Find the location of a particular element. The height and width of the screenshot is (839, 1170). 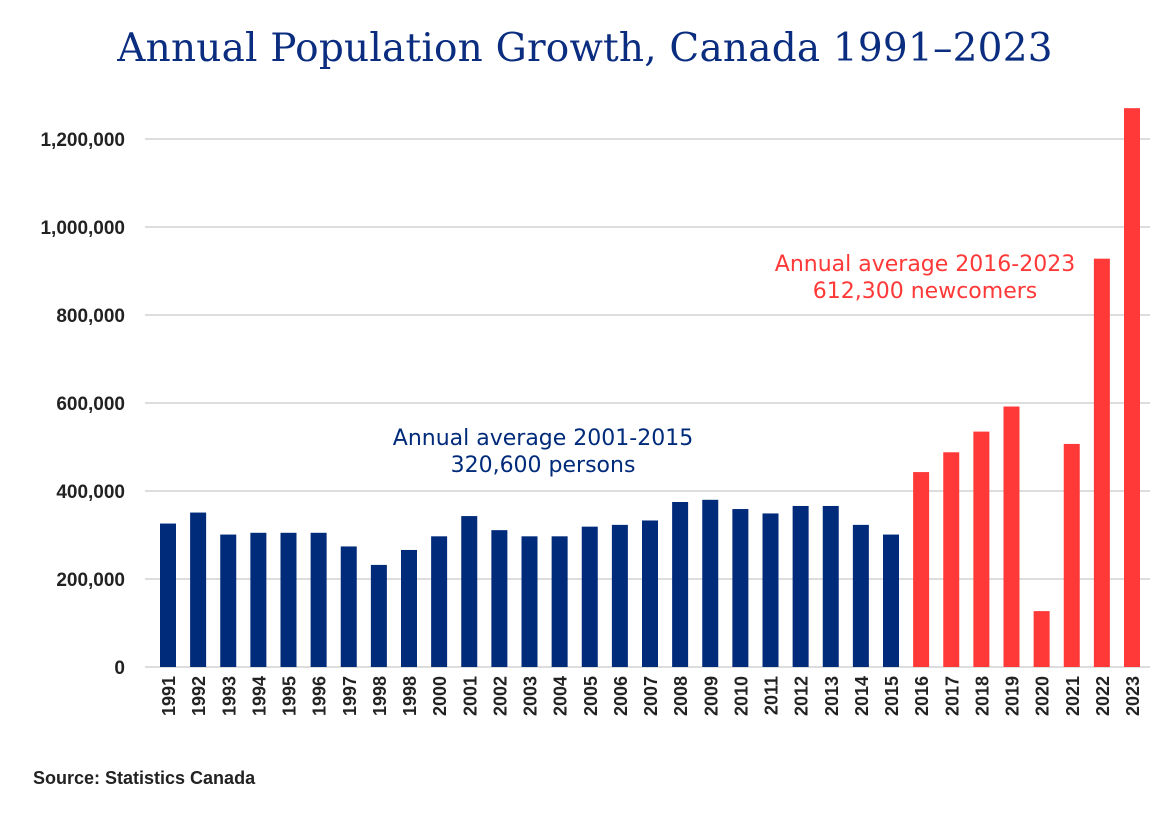

x-tick-label: 2013 is located at coordinates (832, 696).